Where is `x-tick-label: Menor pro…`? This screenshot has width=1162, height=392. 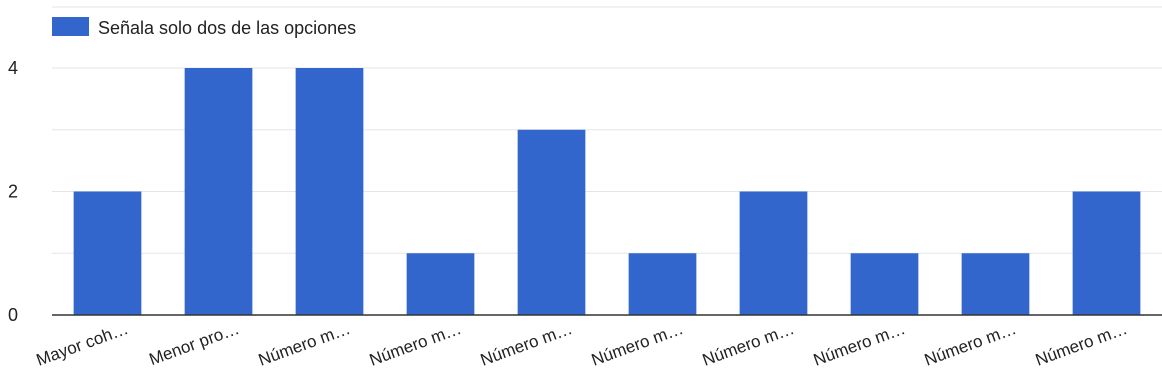 x-tick-label: Menor pro… is located at coordinates (194, 344).